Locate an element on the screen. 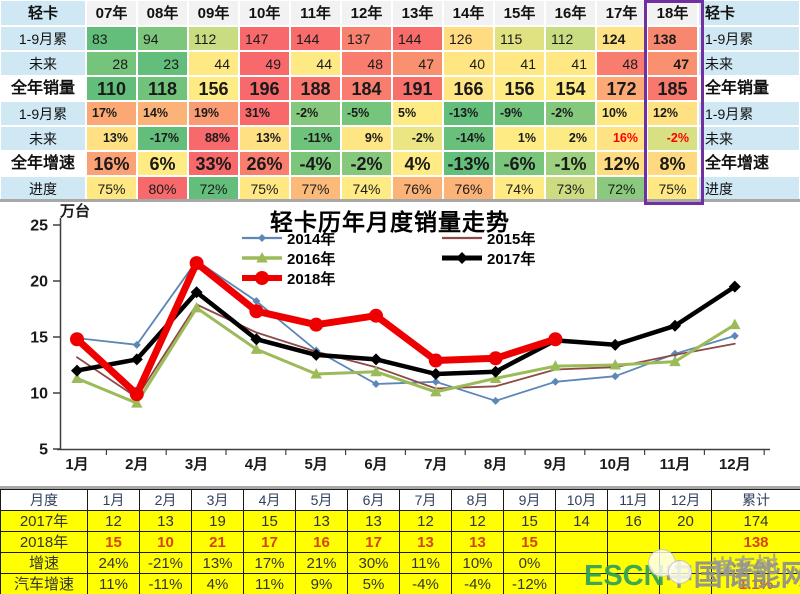  heatmap-cell: 94 is located at coordinates (162, 38).